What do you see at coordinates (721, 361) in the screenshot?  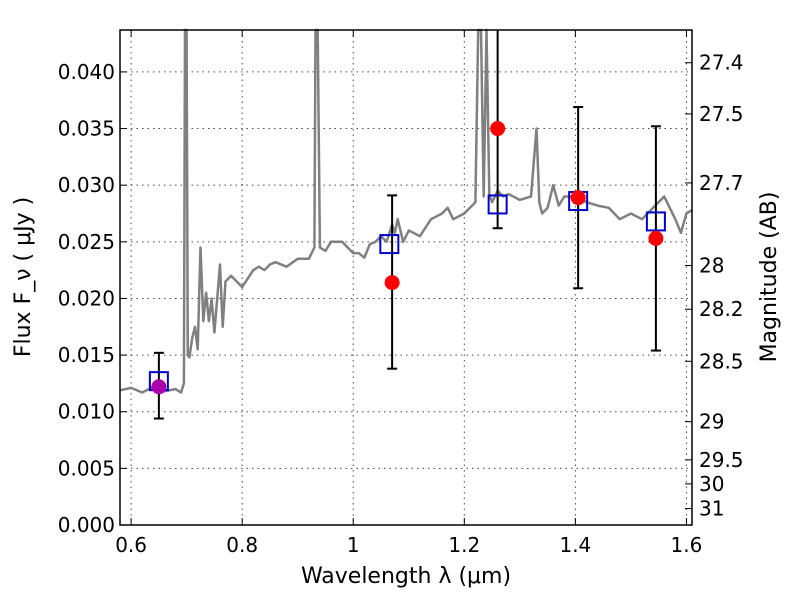 I see `right-tick-label: 28.5` at bounding box center [721, 361].